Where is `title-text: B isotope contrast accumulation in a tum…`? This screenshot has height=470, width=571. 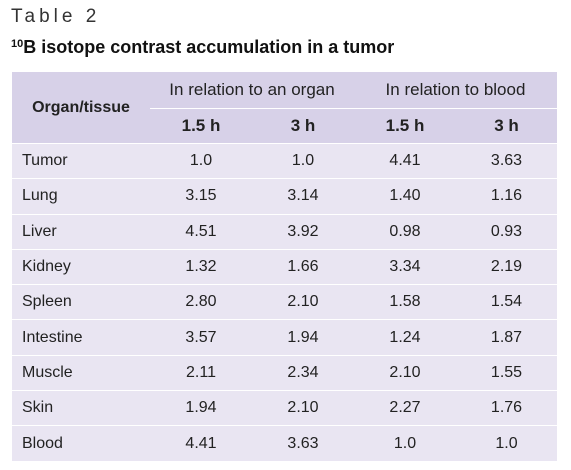 title-text: B isotope contrast accumulation in a tum… is located at coordinates (209, 47).